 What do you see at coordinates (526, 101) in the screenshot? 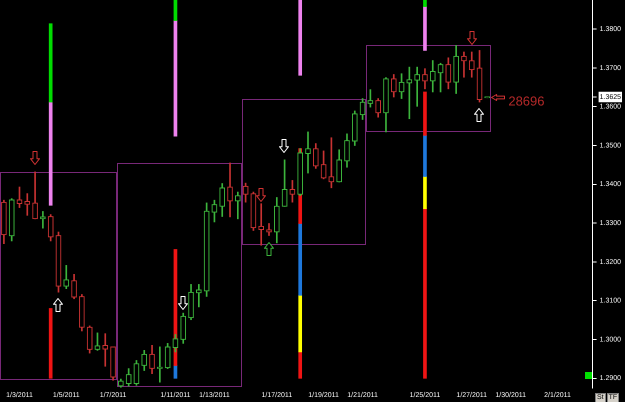
I see `annotation: 28696` at bounding box center [526, 101].